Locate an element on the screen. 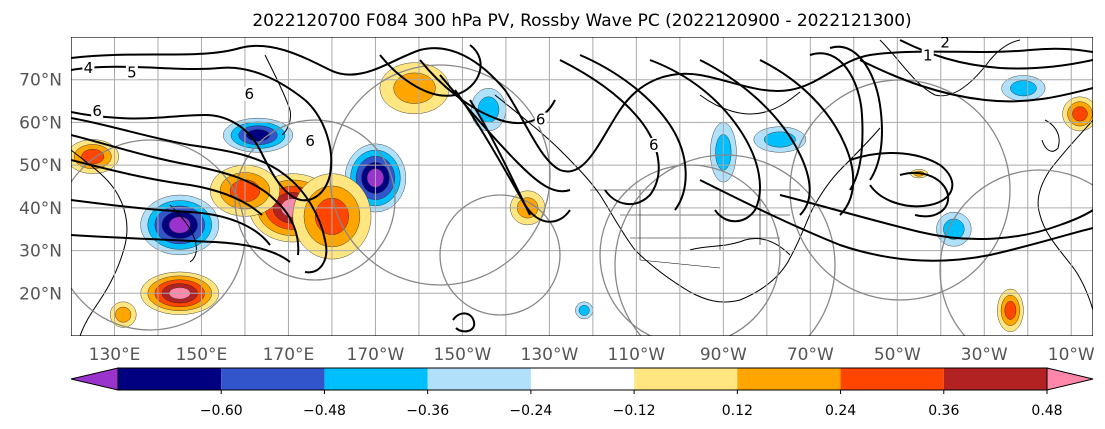 The image size is (1105, 429). lon-tick-label: 170°W is located at coordinates (376, 355).